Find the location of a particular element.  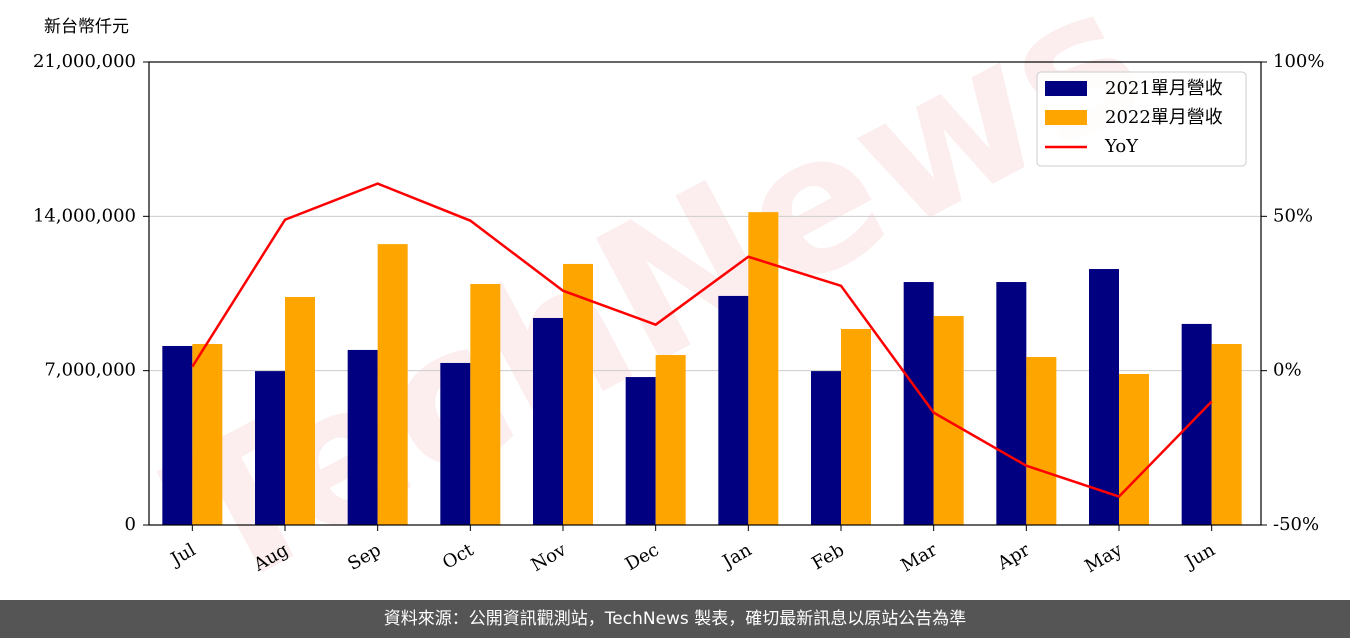

y-tick-label: 14,000,000 is located at coordinates (84, 215).